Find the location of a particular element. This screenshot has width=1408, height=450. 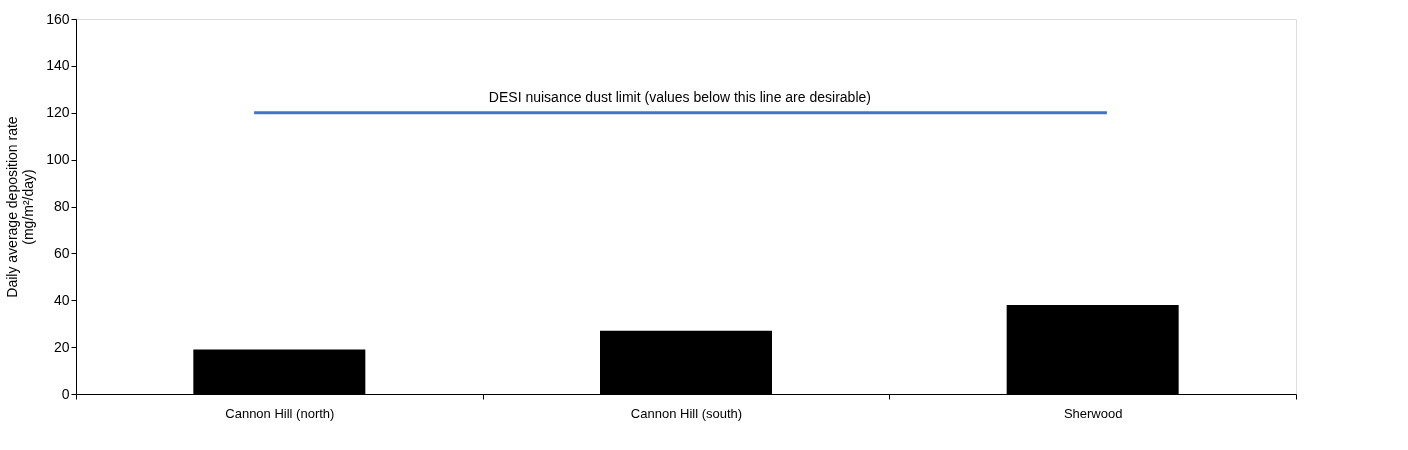

y-tick-label: 100 is located at coordinates (58, 159).